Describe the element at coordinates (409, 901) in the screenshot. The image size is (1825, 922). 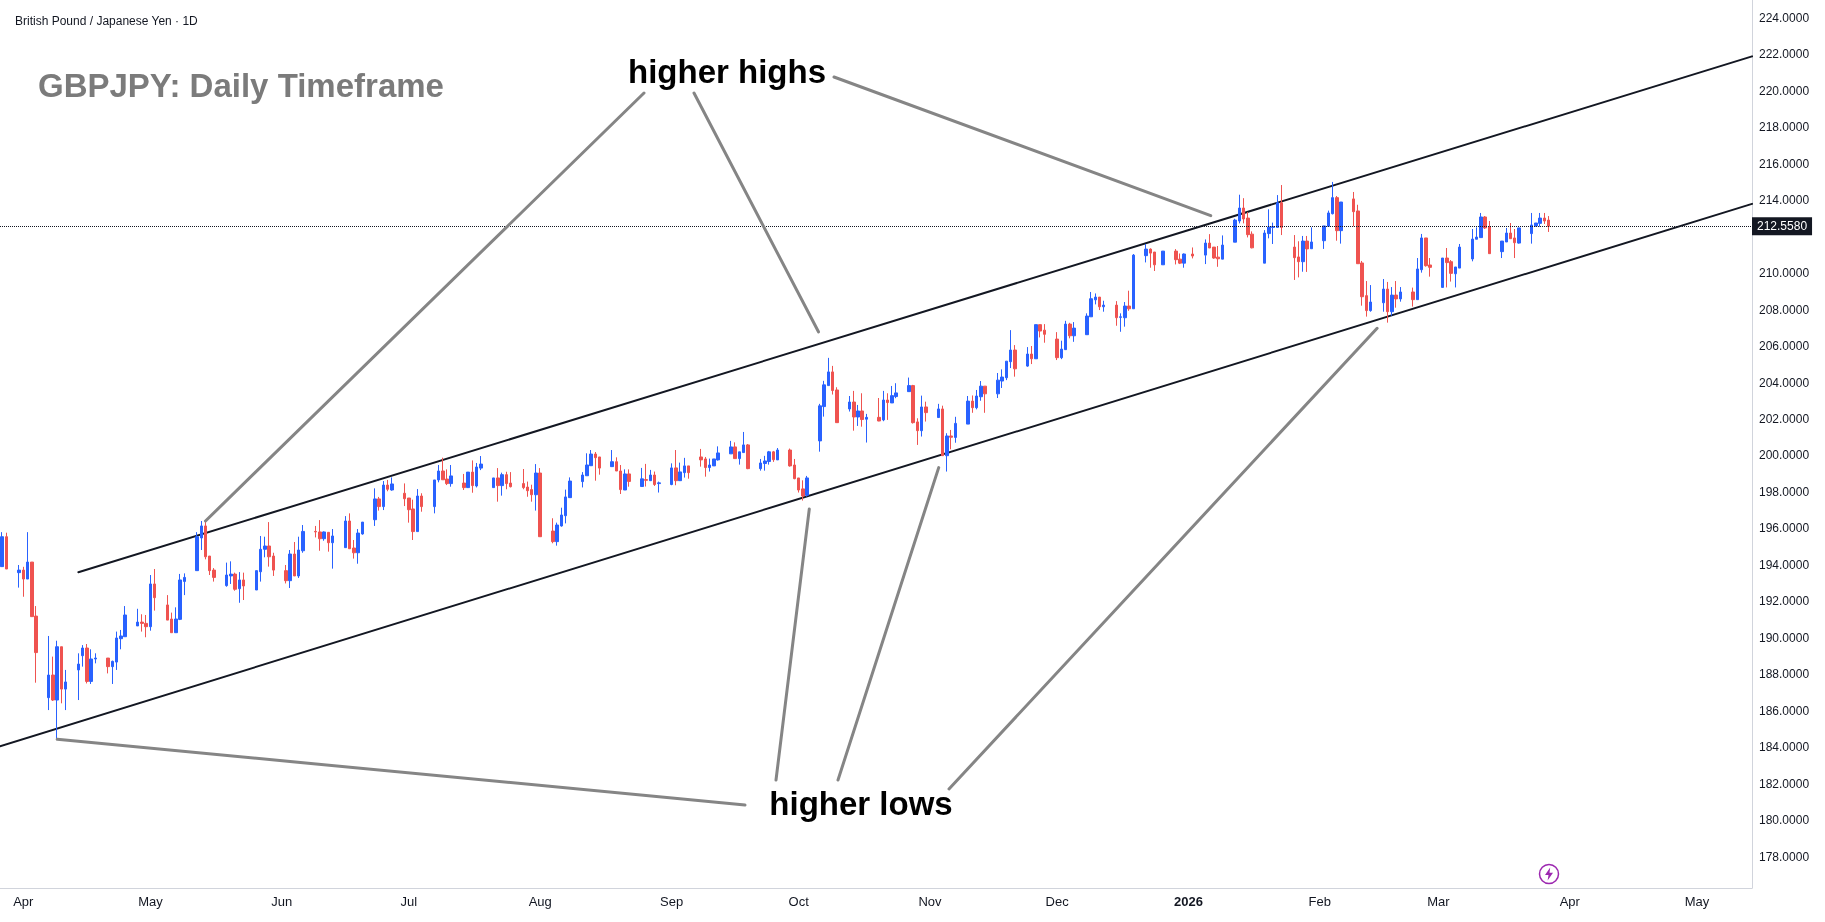
I see `x-tick-label: Jul` at that location.